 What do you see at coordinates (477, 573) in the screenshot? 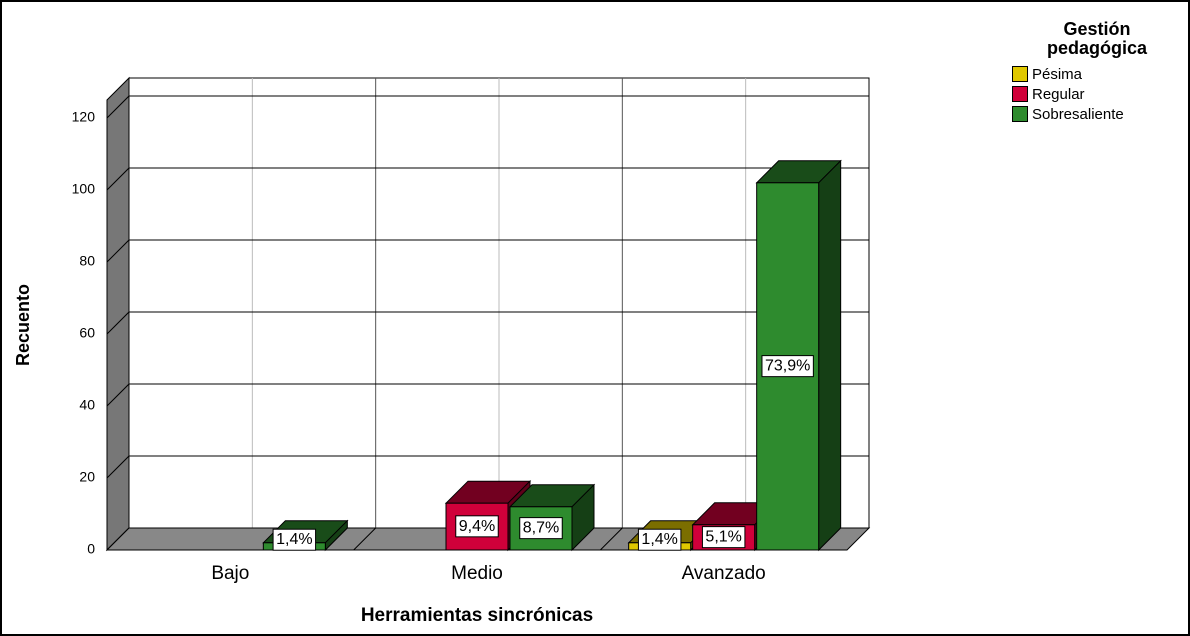
I see `x-tick-label: Medio` at bounding box center [477, 573].